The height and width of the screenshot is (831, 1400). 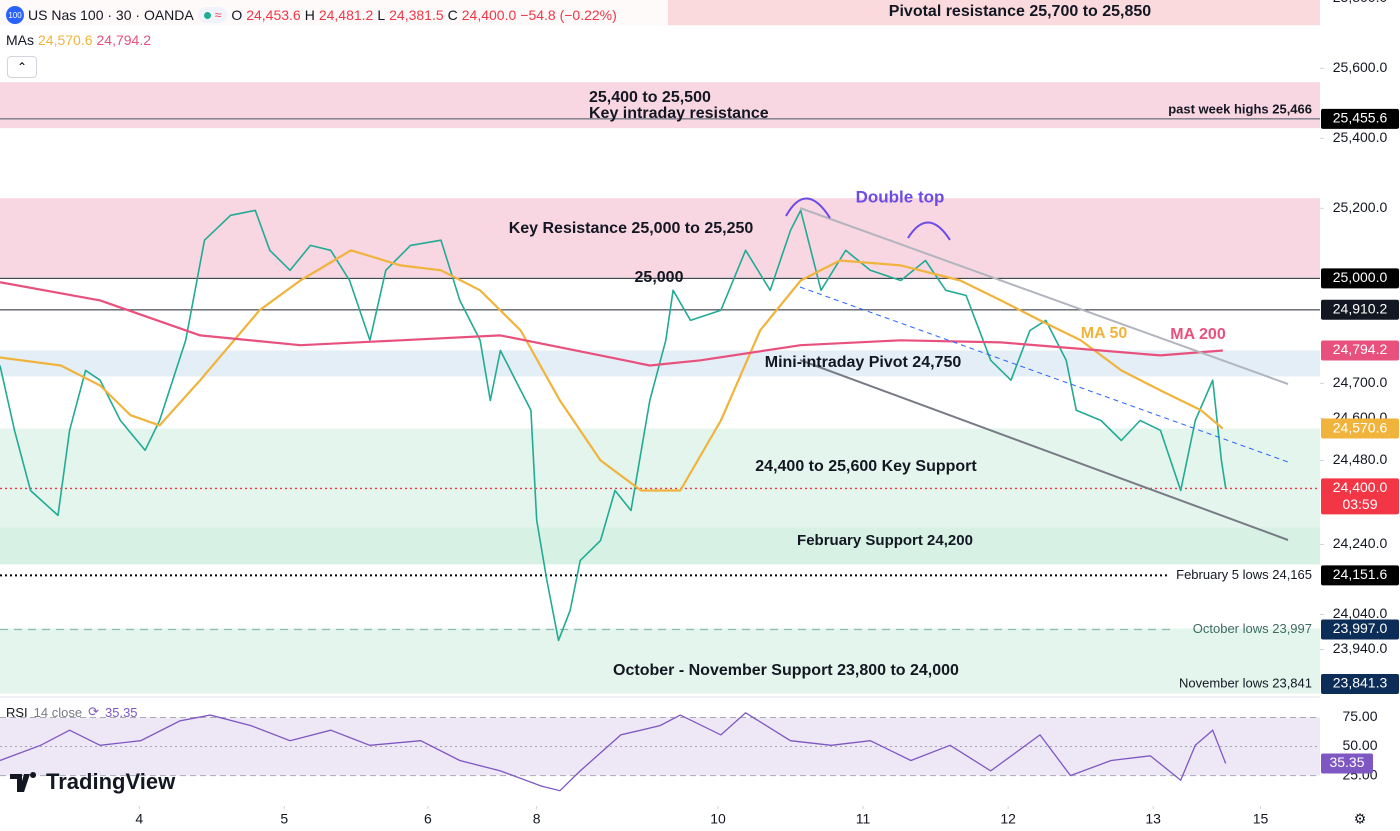 I want to click on y-tick-label: 24,480.0, so click(x=1360, y=459).